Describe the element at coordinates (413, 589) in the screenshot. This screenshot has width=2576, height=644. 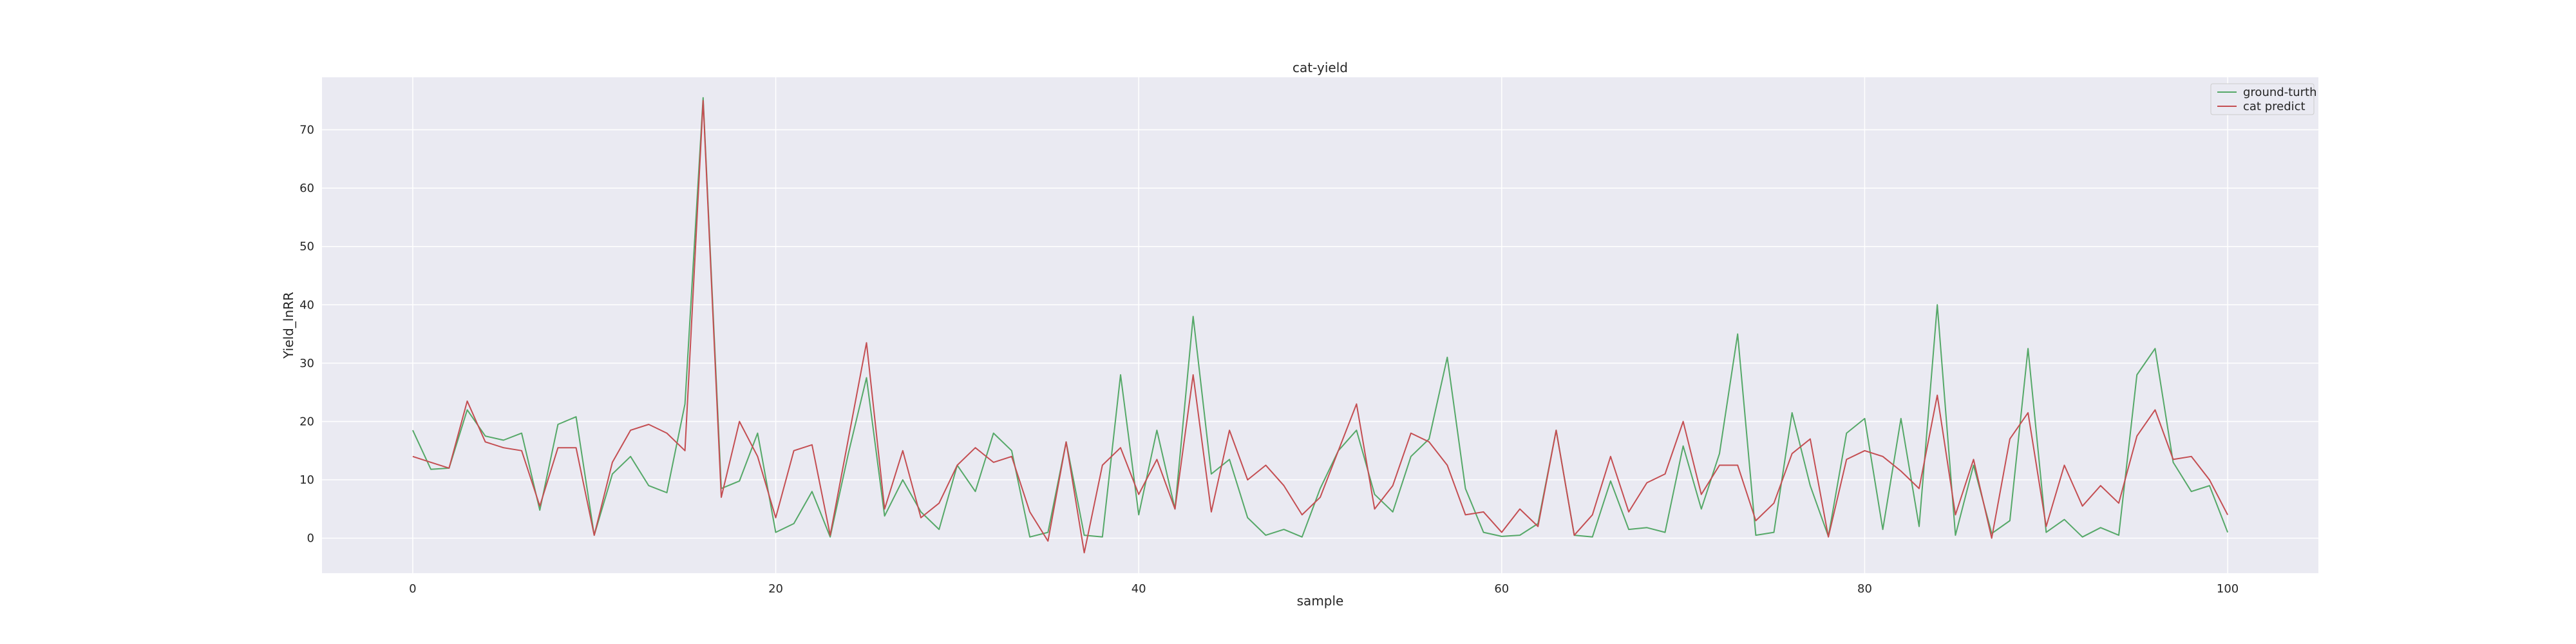
I see `x-tick-label: 0` at that location.